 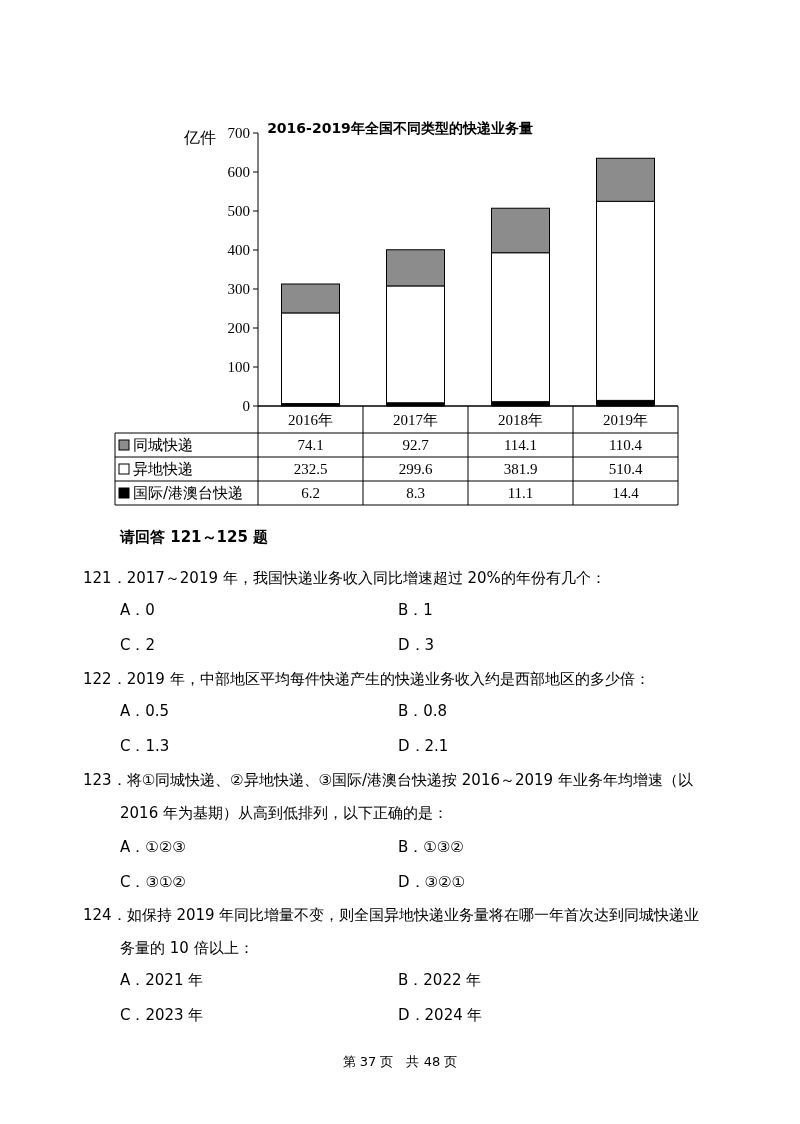 What do you see at coordinates (391, 915) in the screenshot?
I see `text: 124．如保持 2019 年同比增量不变，则全国异地快递业务量将在哪一年首次达到同城快递业` at bounding box center [391, 915].